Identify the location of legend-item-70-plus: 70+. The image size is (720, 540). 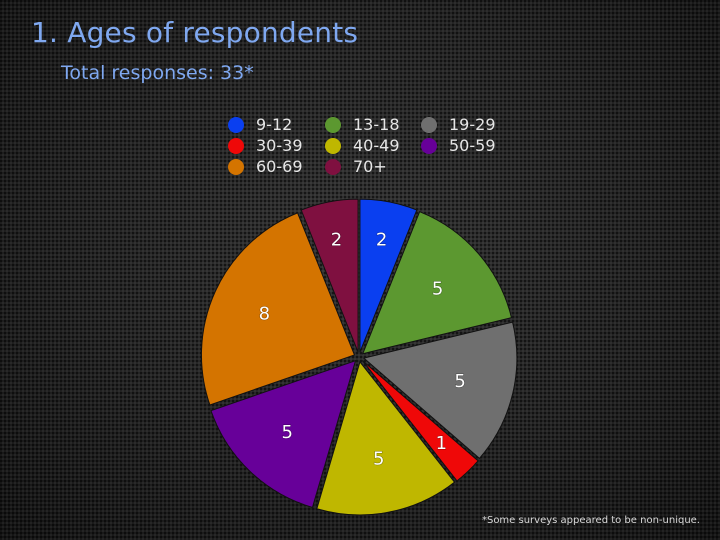
(373, 166).